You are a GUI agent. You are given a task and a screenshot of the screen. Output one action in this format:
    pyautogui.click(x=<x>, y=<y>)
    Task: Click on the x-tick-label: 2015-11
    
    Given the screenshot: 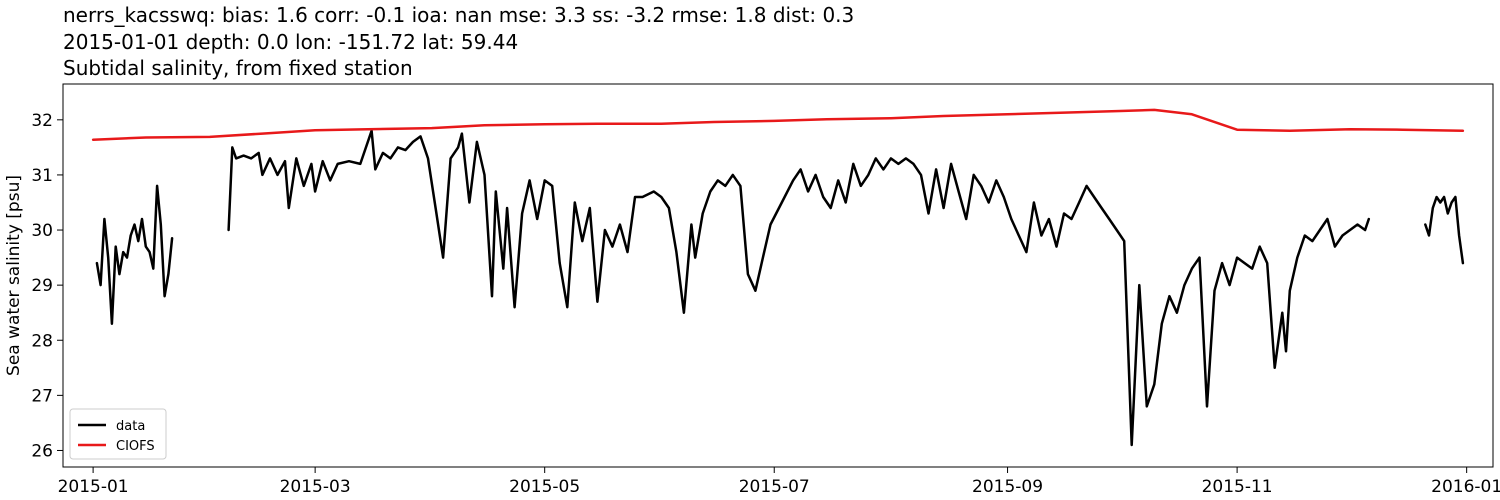 What is the action you would take?
    pyautogui.click(x=1237, y=487)
    